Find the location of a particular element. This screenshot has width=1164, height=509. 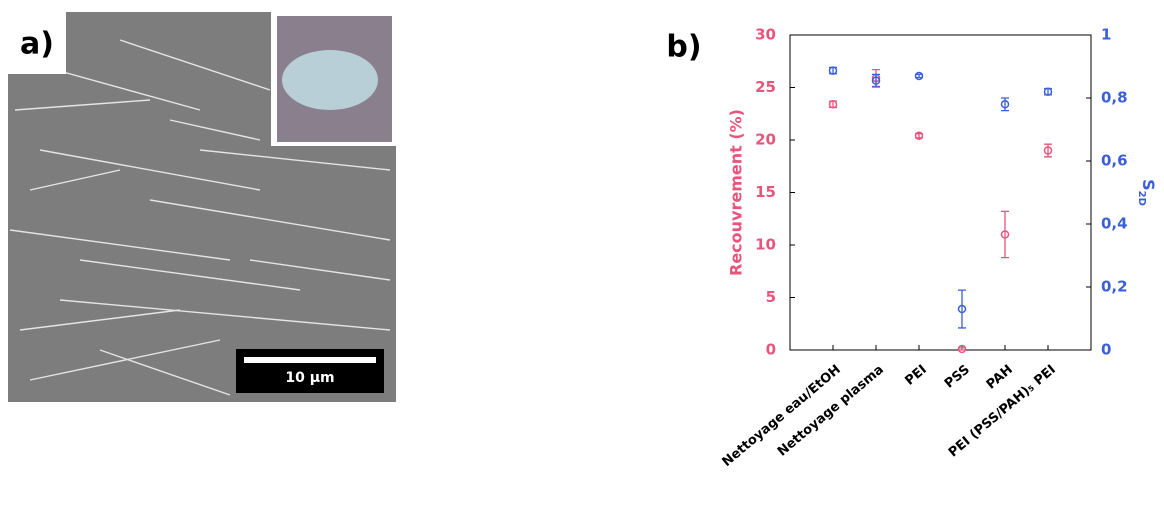

panel-label: b) is located at coordinates (683, 47).